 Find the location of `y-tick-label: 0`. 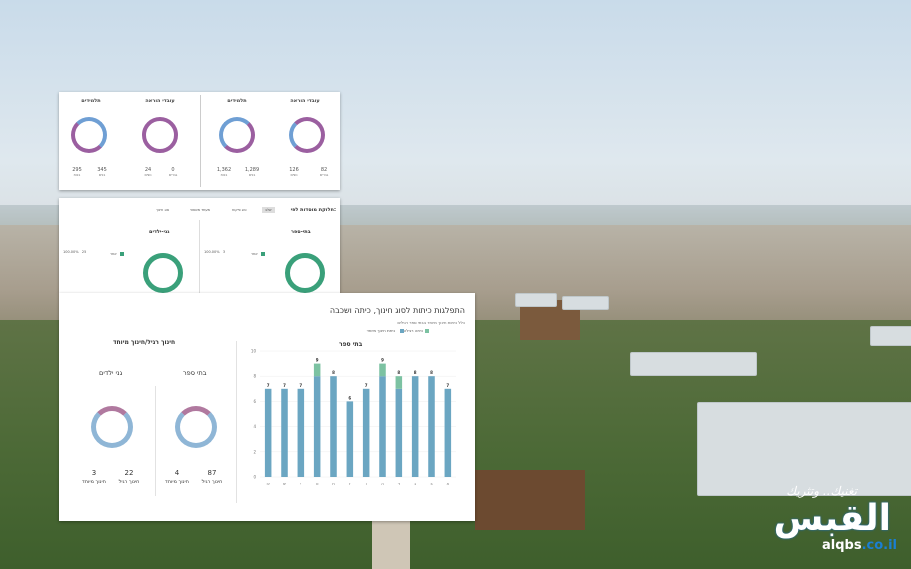

y-tick-label: 0 is located at coordinates (254, 477).